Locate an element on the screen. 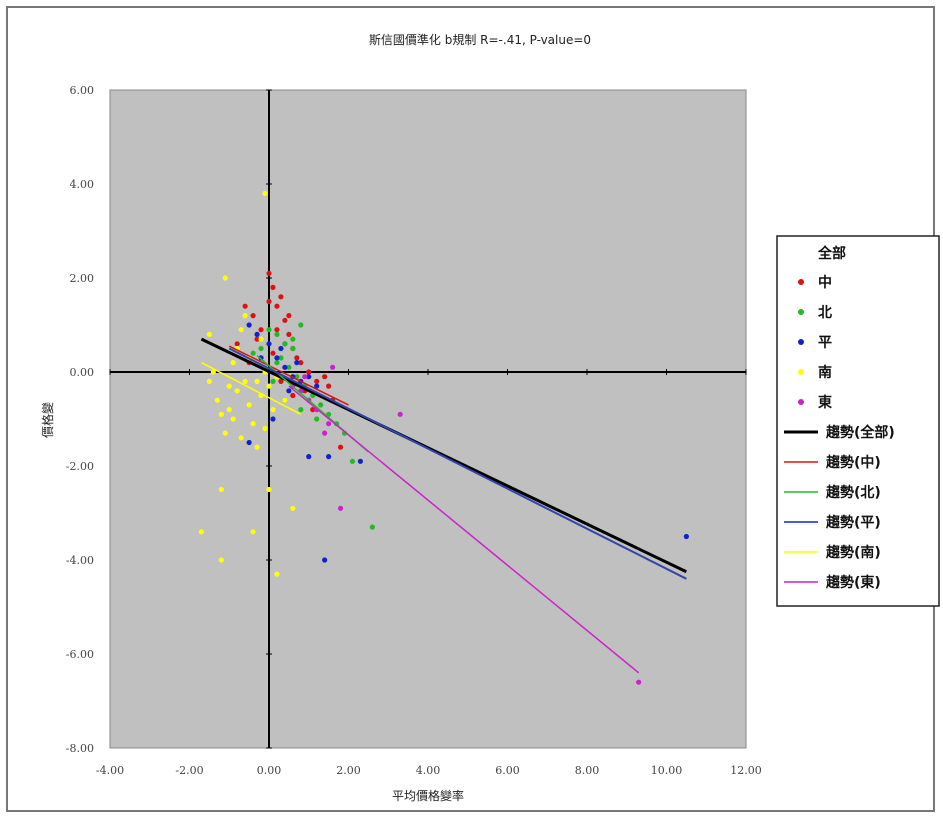 The width and height of the screenshot is (943, 820). y-tick-label: -2.00 is located at coordinates (80, 466).